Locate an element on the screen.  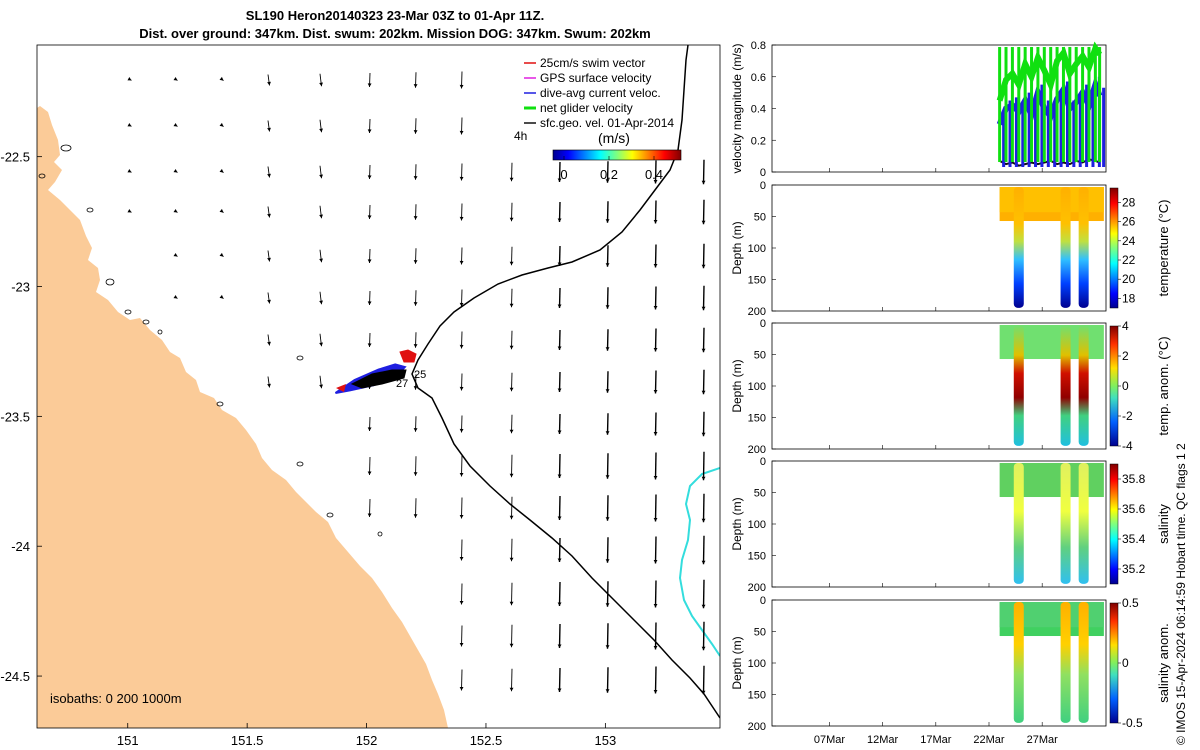
map-y-tick-label: -23 is located at coordinates (20, 287).